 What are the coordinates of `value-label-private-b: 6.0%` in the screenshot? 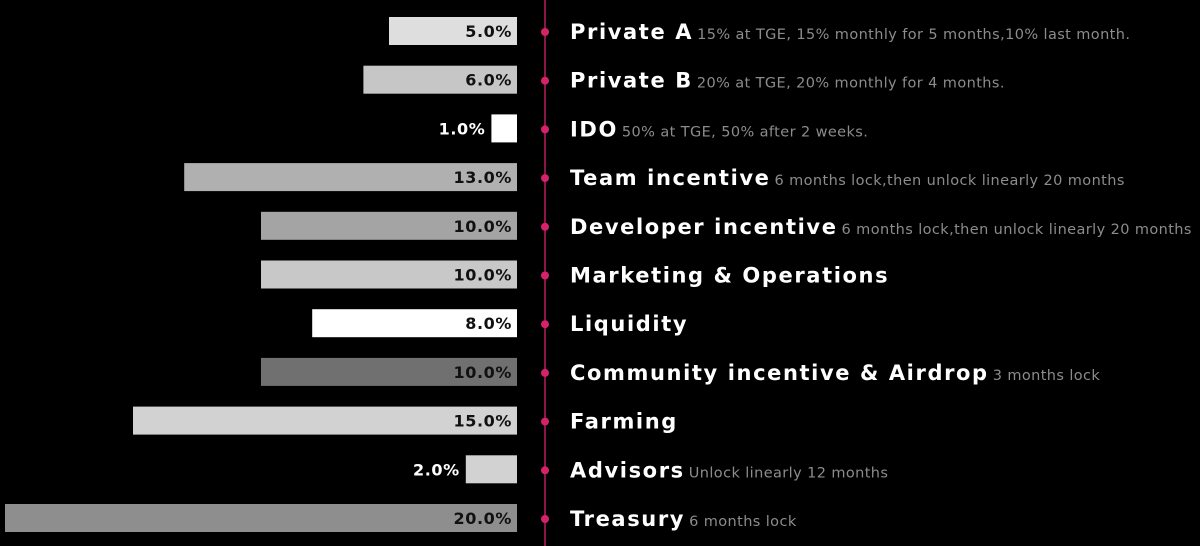 It's located at (488, 80).